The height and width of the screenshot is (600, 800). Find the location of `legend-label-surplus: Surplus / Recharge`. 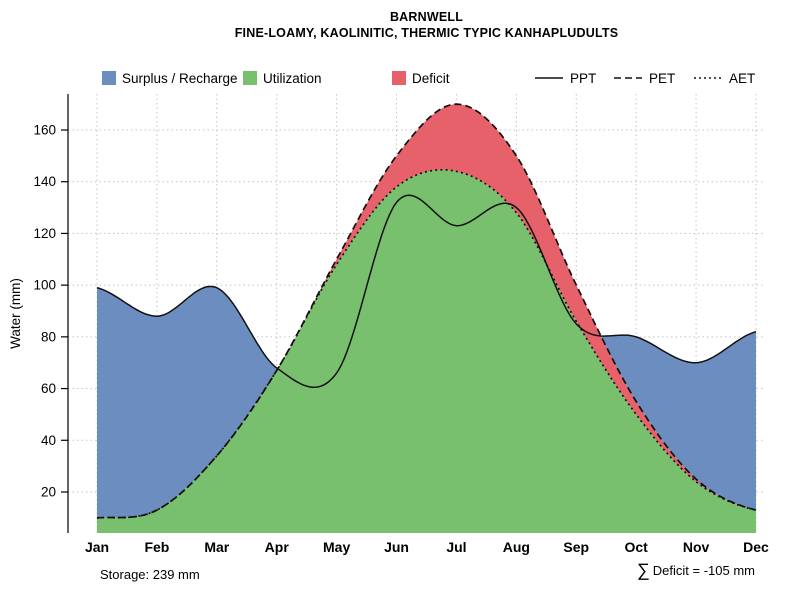

legend-label-surplus: Surplus / Recharge is located at coordinates (180, 78).